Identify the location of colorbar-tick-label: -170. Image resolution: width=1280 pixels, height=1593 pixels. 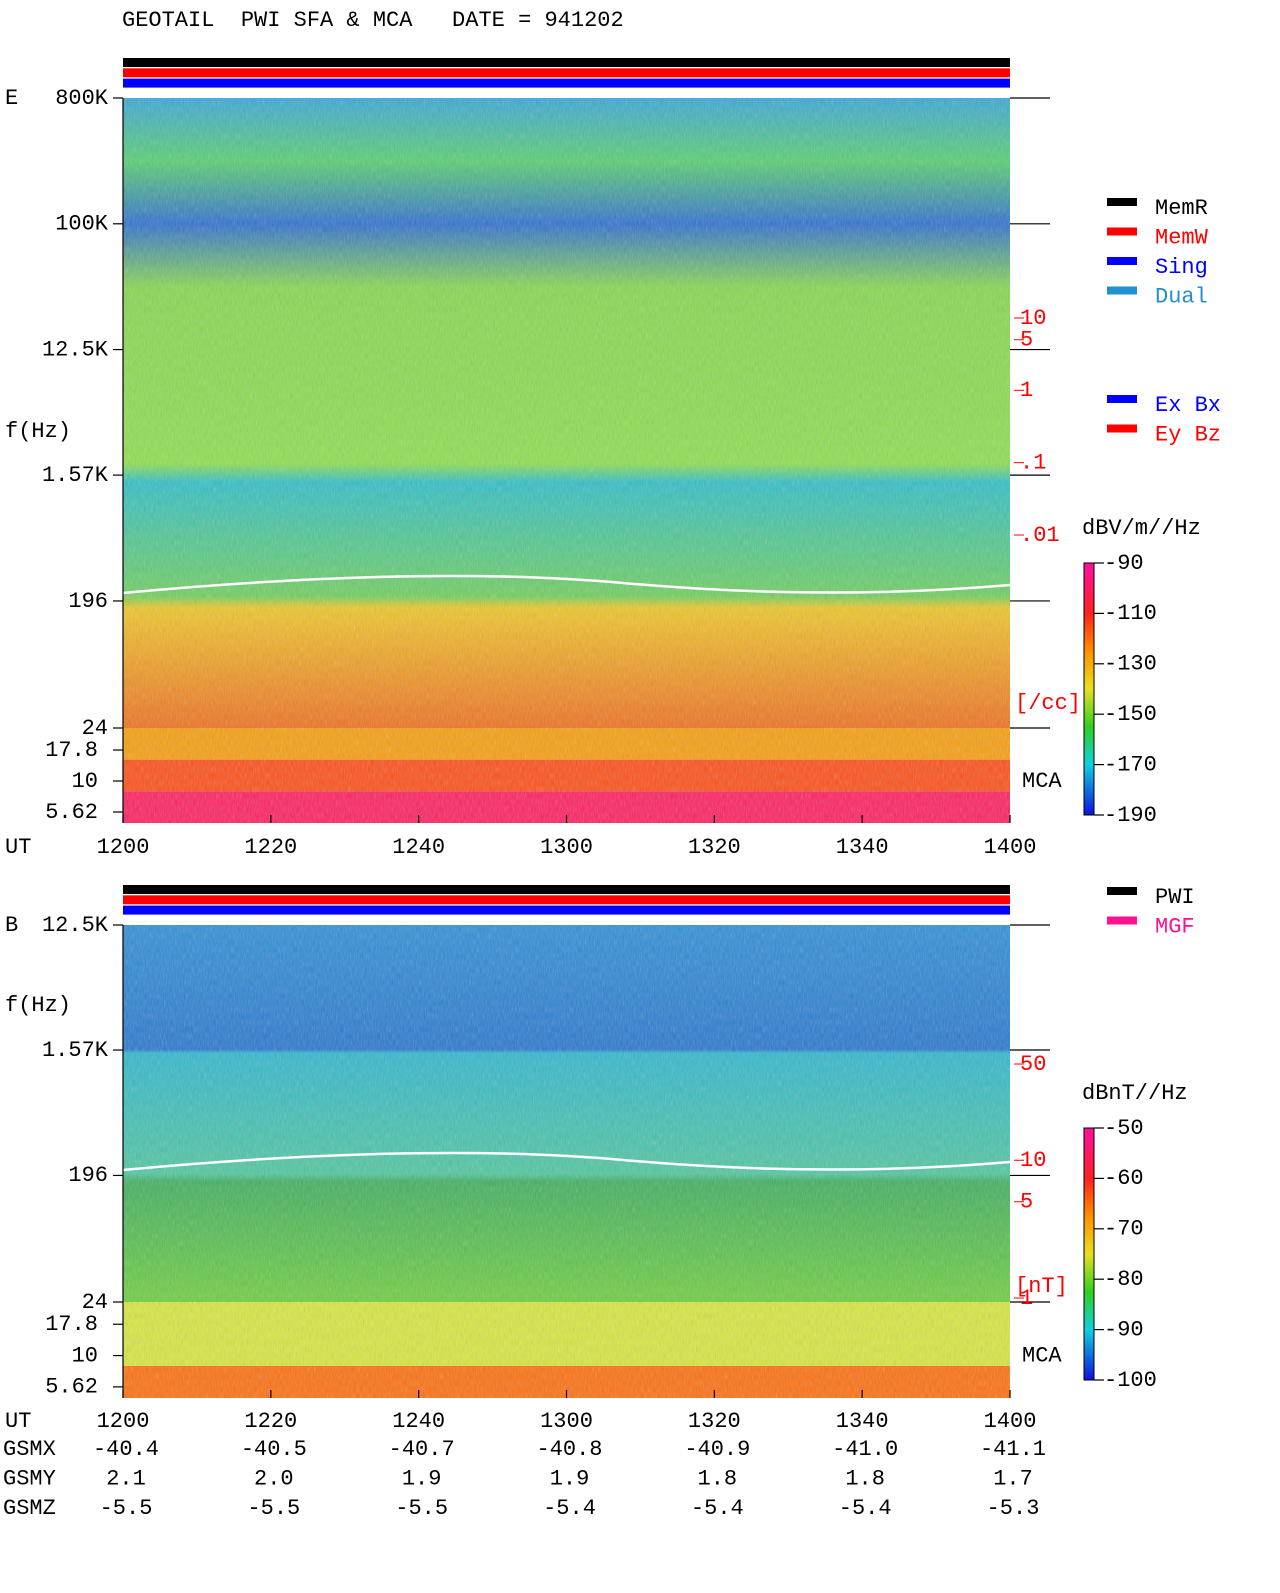
(1130, 764).